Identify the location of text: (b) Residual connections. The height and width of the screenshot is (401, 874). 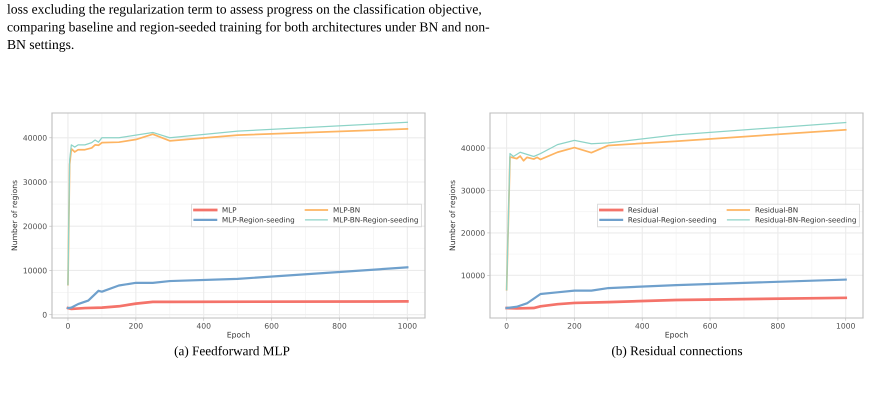
(677, 352).